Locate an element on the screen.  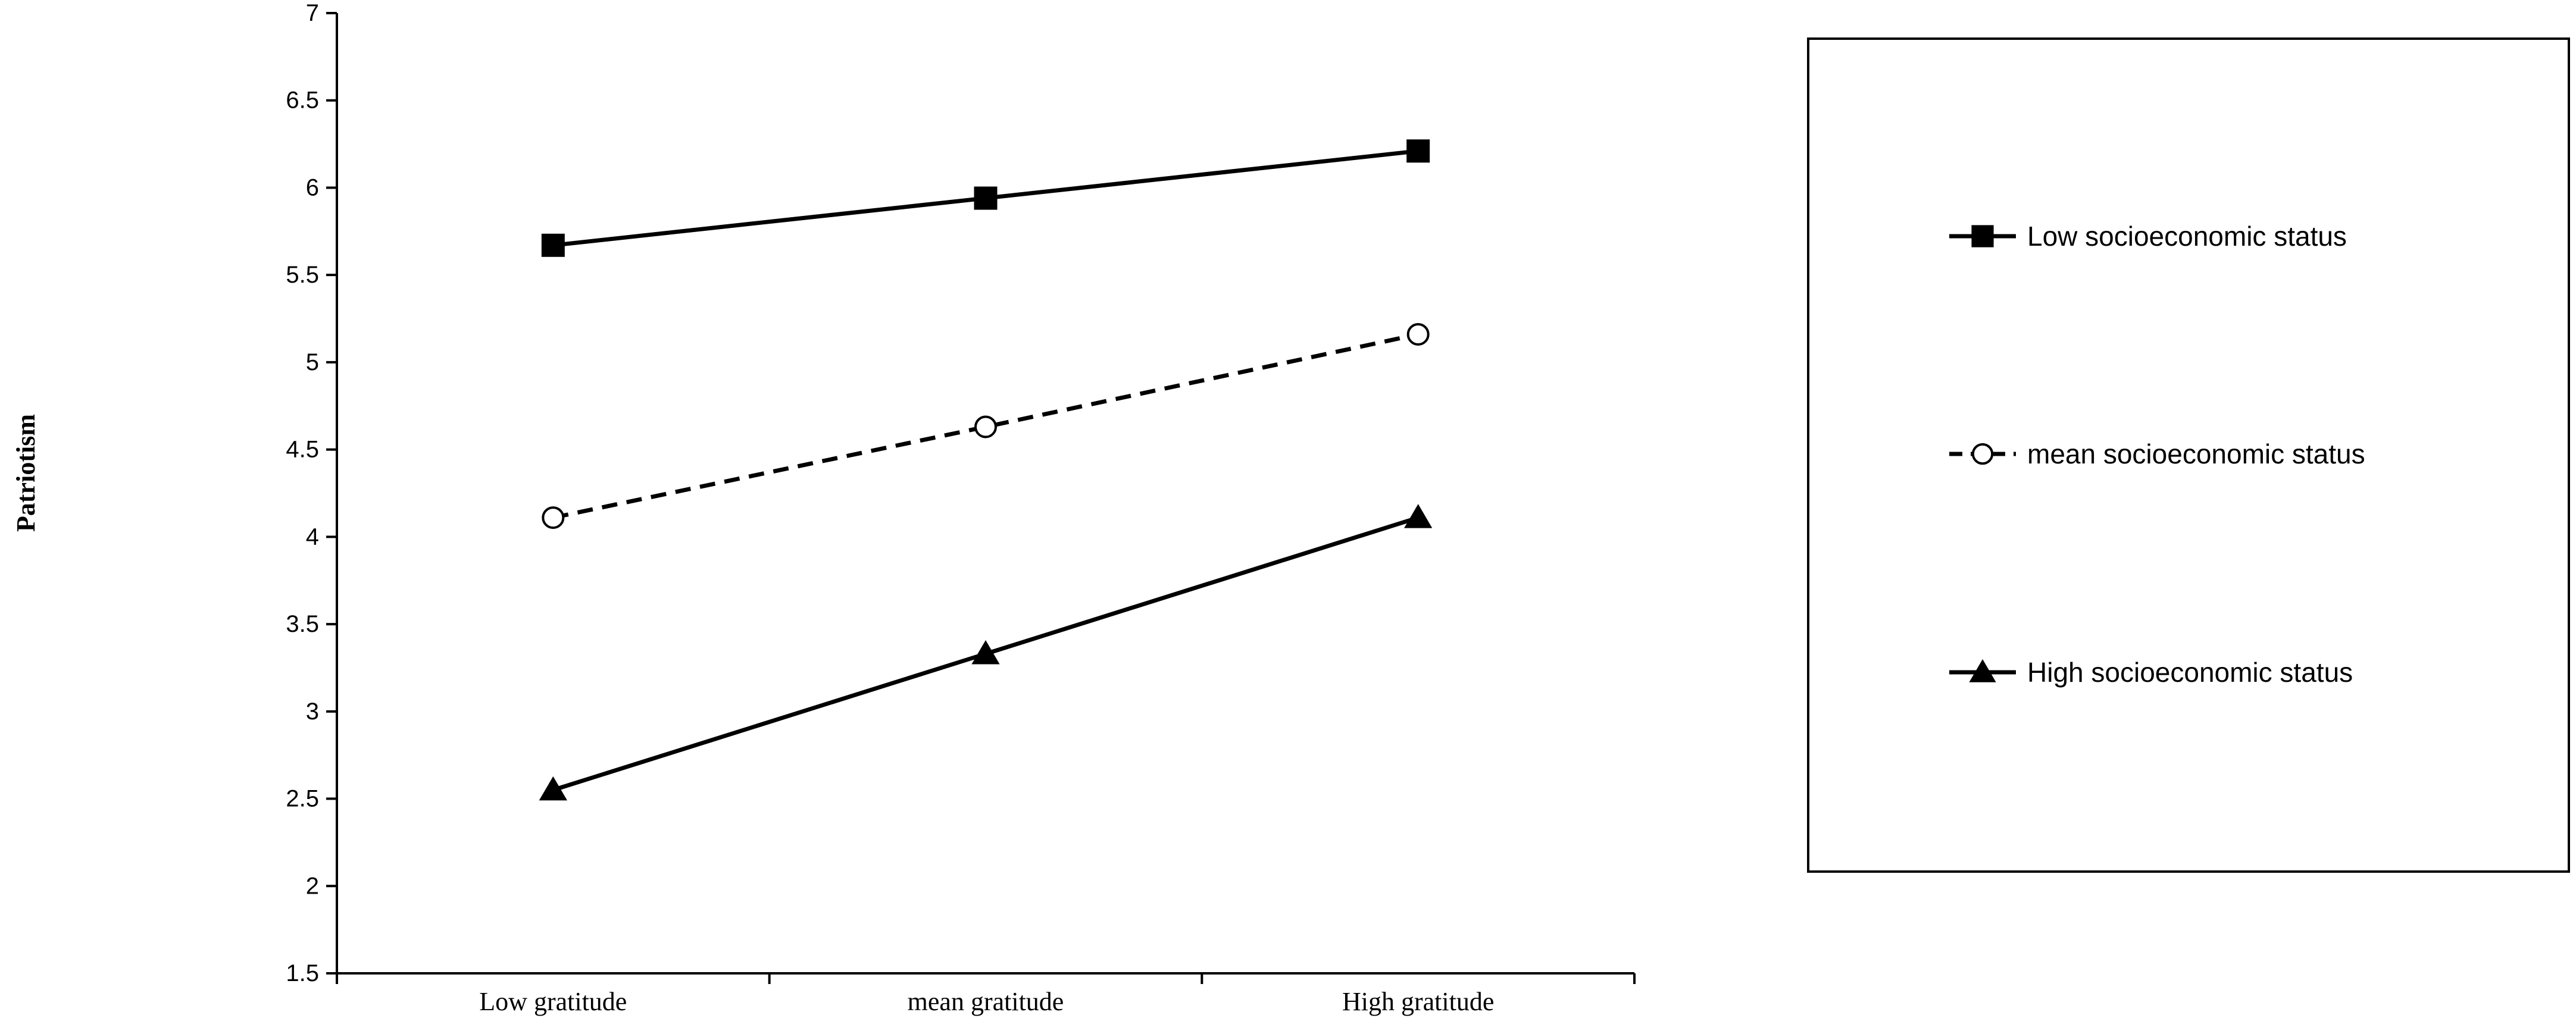
y-tick-label: 6.5 is located at coordinates (302, 100).